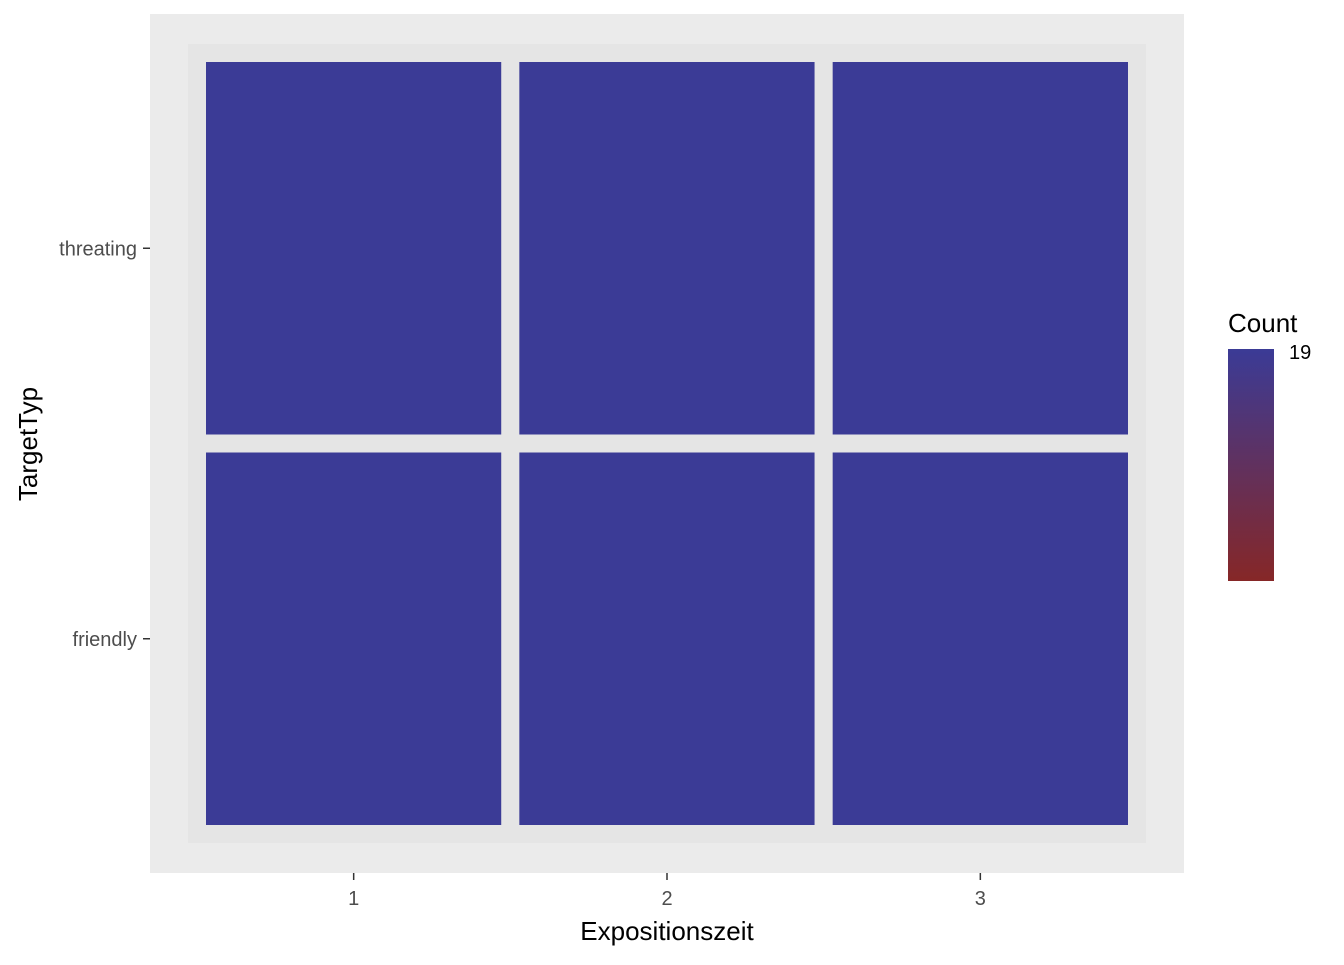  What do you see at coordinates (28, 444) in the screenshot?
I see `y-axis-title: TargetTyp` at bounding box center [28, 444].